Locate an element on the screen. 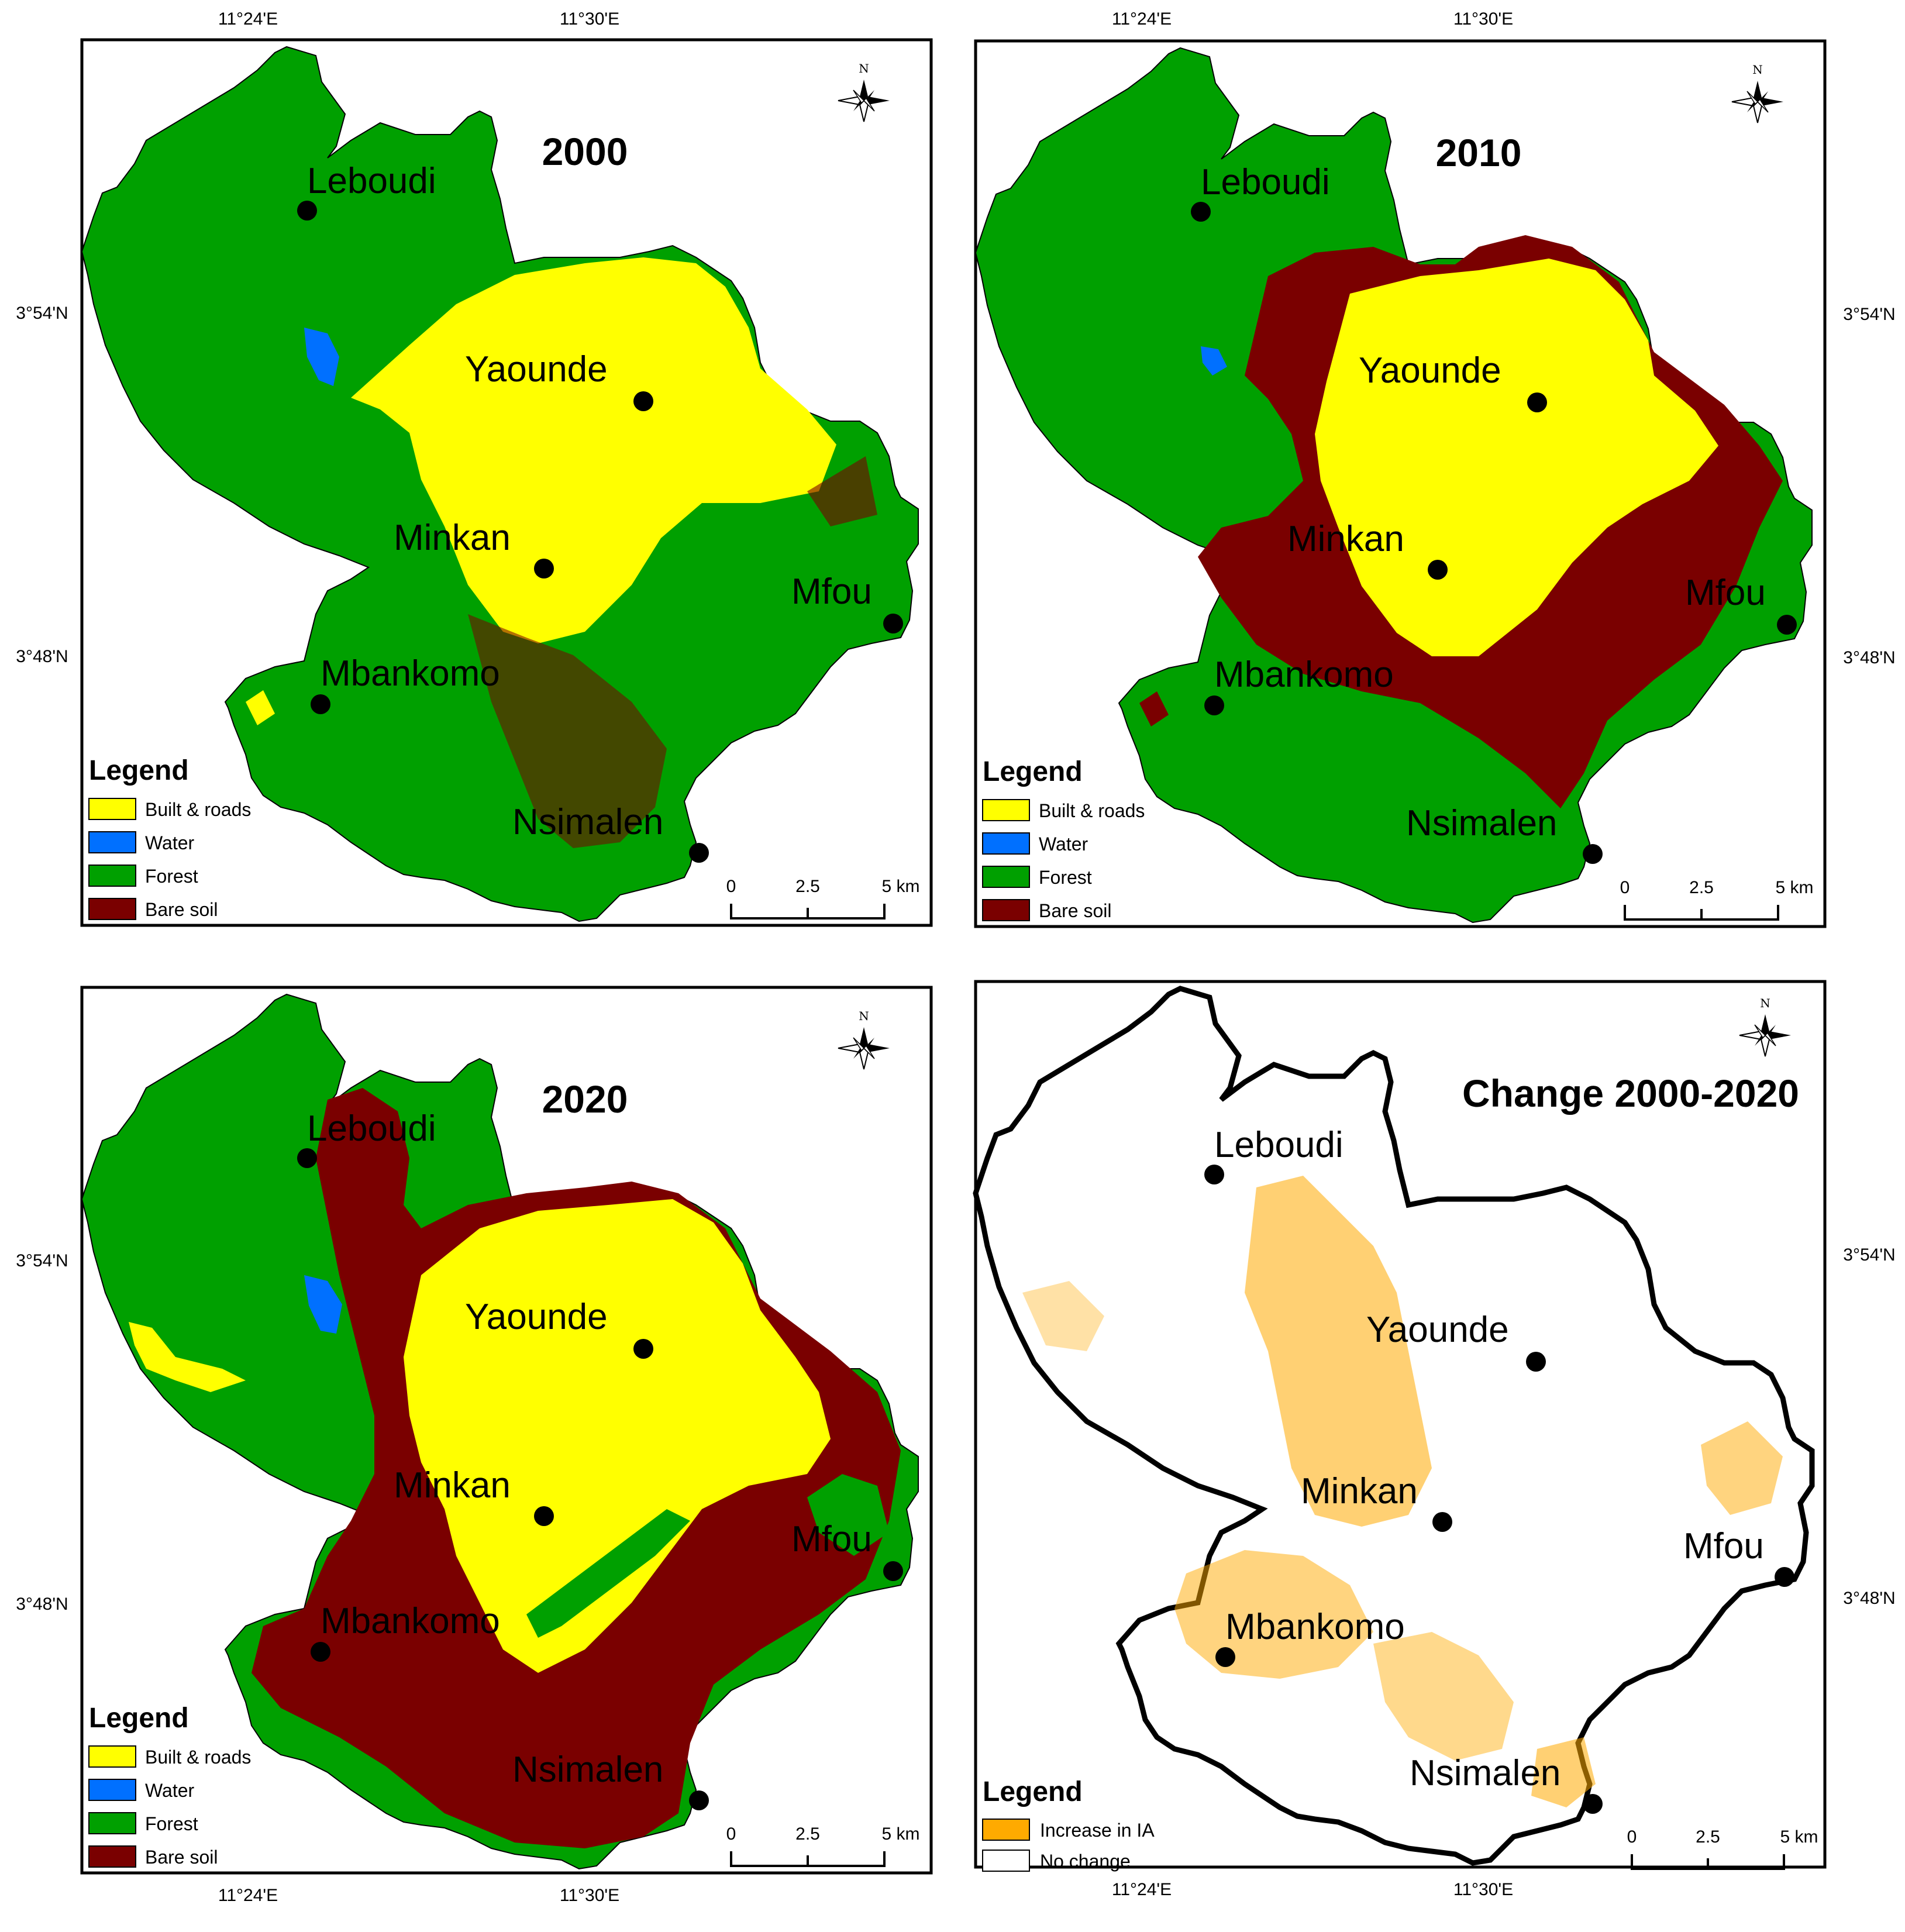 This screenshot has height=1932, width=1905. forest-strip is located at coordinates (608, 1573).